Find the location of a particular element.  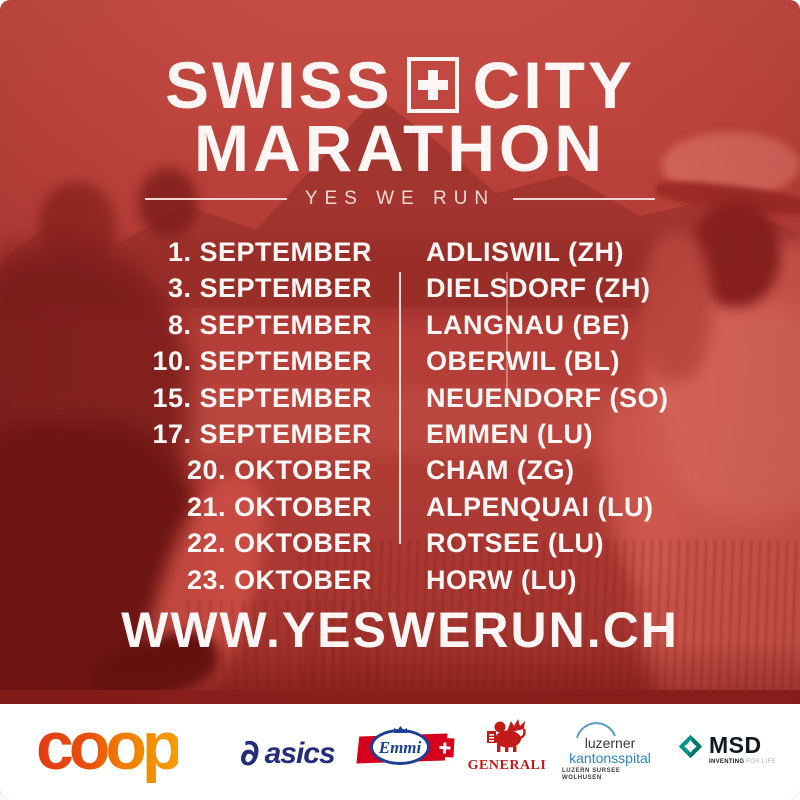

tagline-rule-left is located at coordinates (215, 199).